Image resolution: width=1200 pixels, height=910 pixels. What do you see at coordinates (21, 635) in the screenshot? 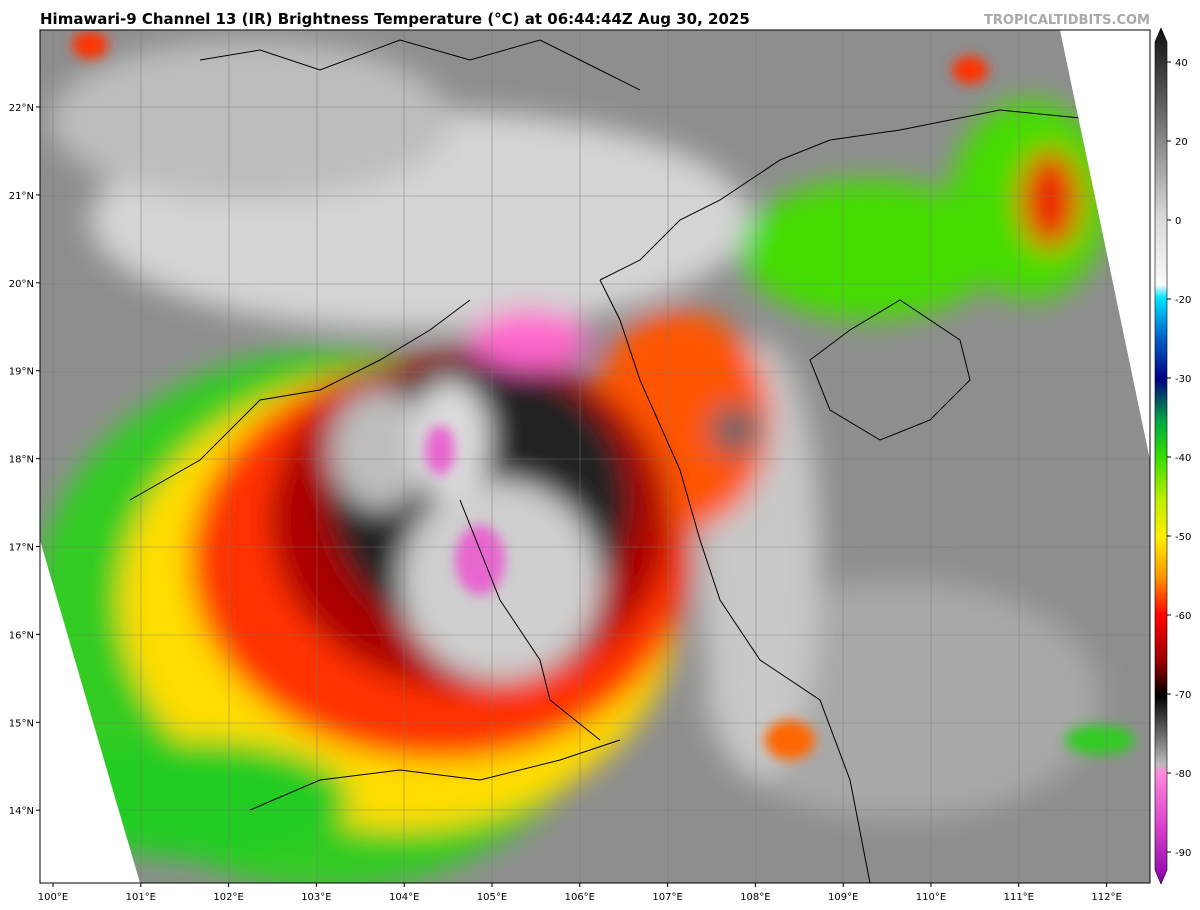
I see `lat-label: 16°N` at bounding box center [21, 635].